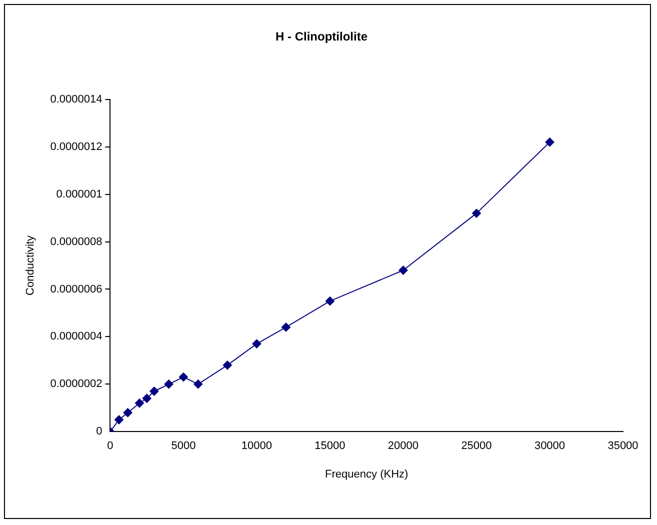  What do you see at coordinates (183, 446) in the screenshot?
I see `x-tick-label: 5000` at bounding box center [183, 446].